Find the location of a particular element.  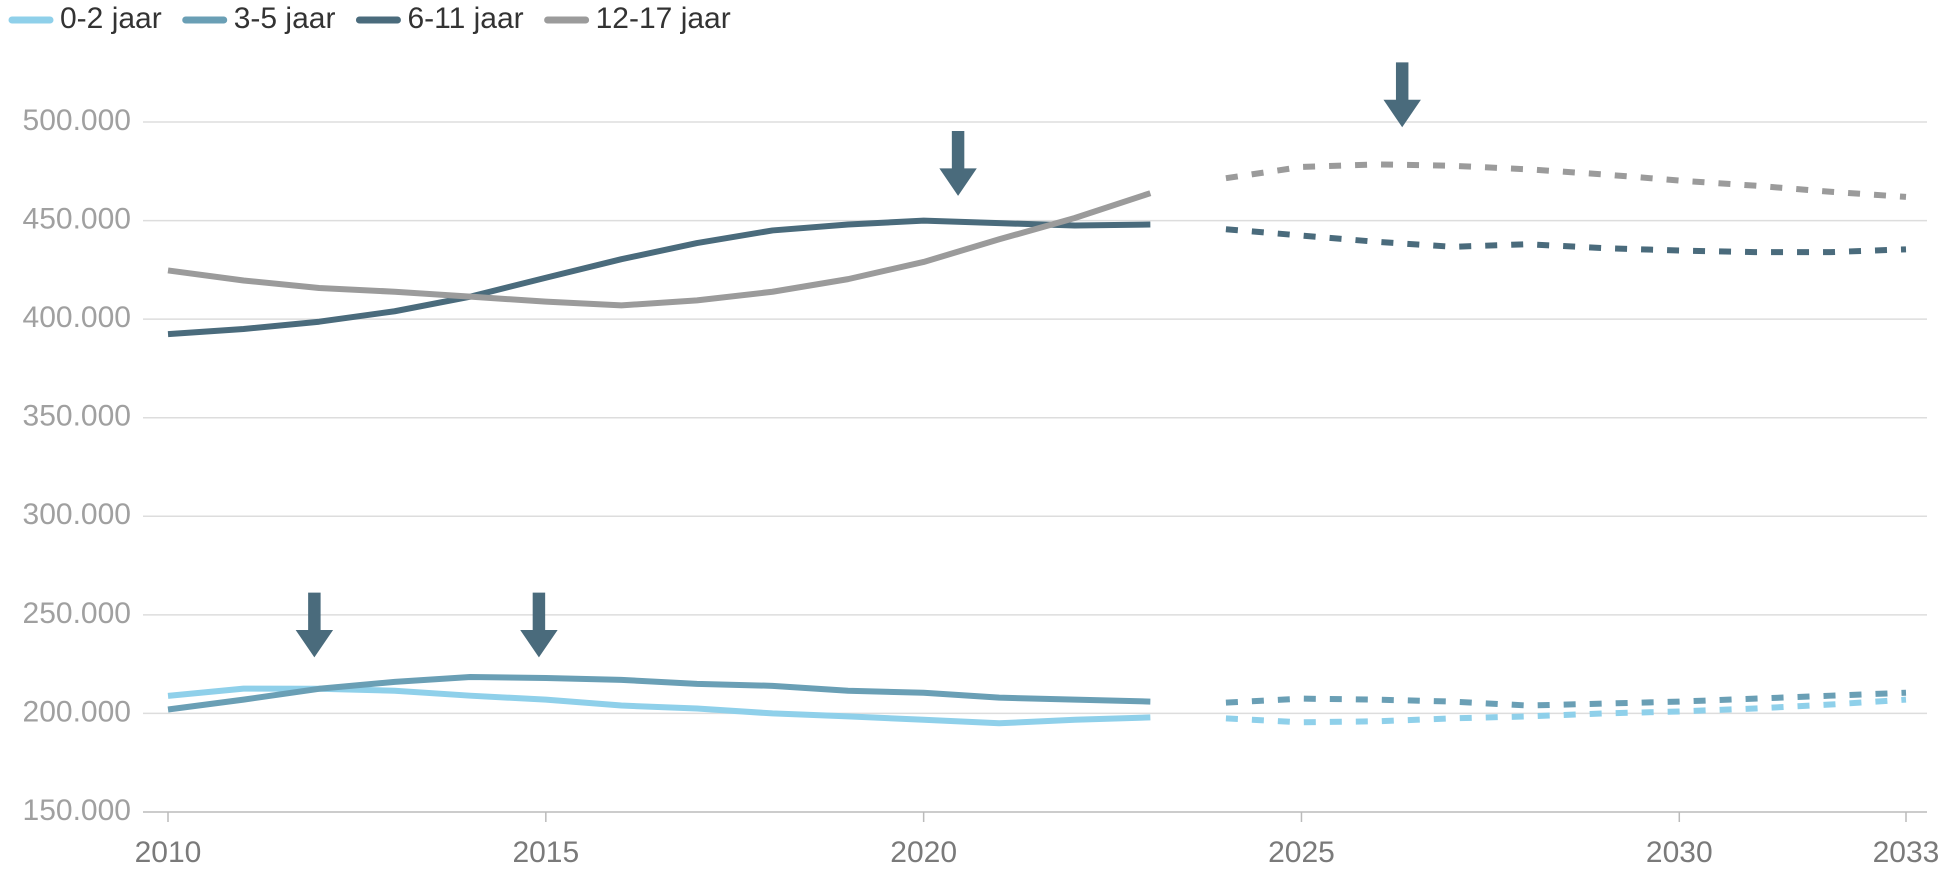

y-tick-label: 250.000 is located at coordinates (77, 613).